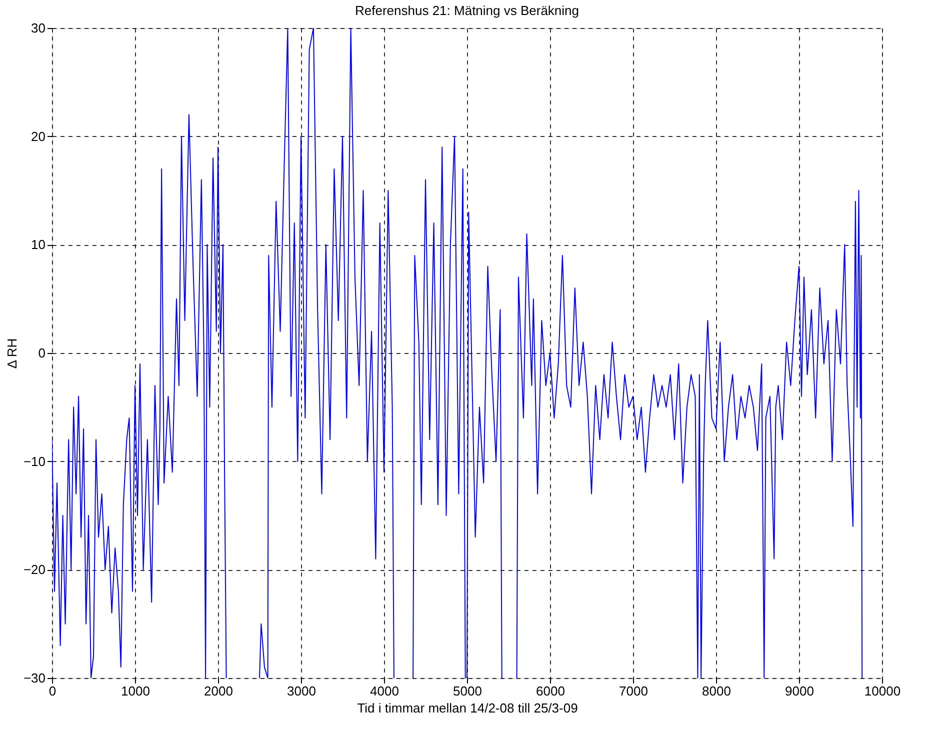  Describe the element at coordinates (301, 691) in the screenshot. I see `x-tick-label: 3000` at that location.